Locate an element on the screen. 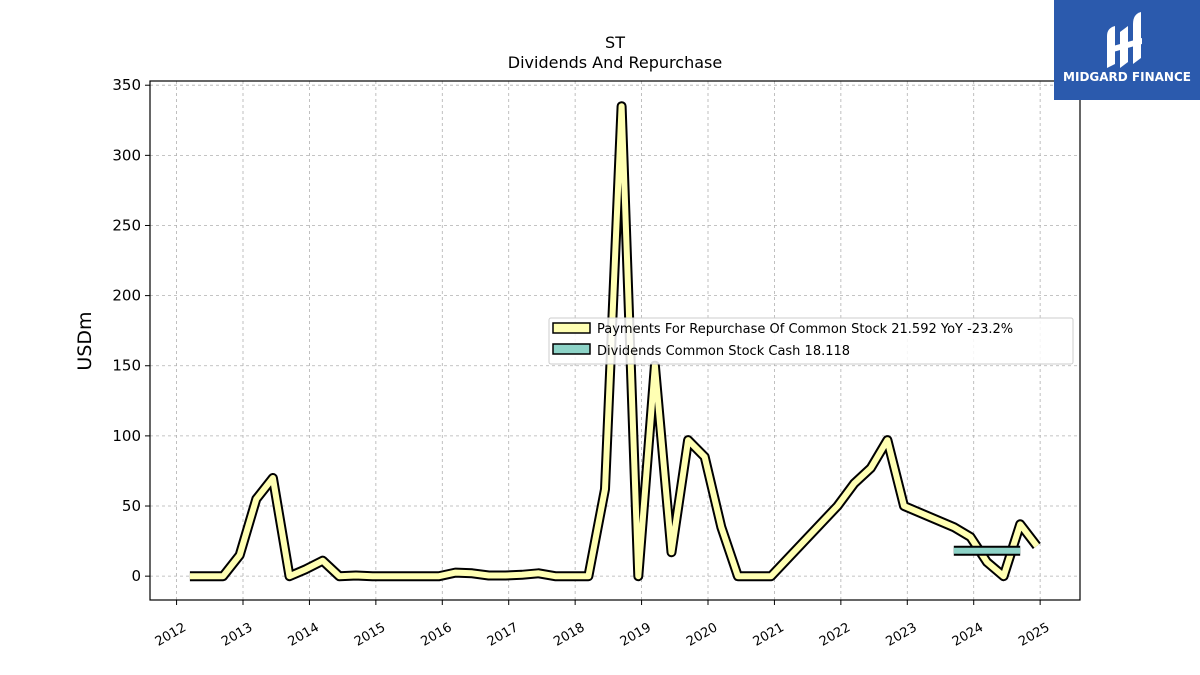  y-tick-label: 0 is located at coordinates (136, 576).